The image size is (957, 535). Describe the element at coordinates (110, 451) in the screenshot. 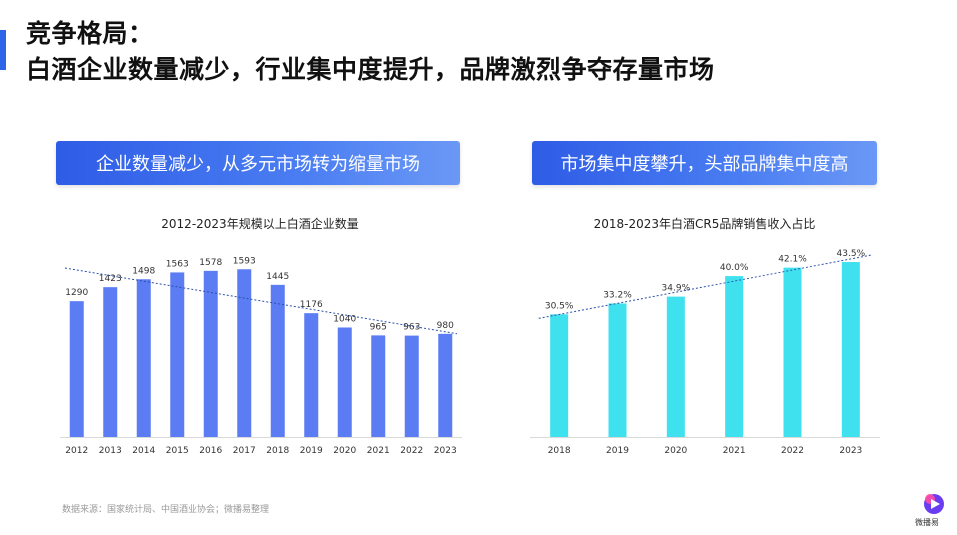

I see `left-tick-label: 2013` at that location.